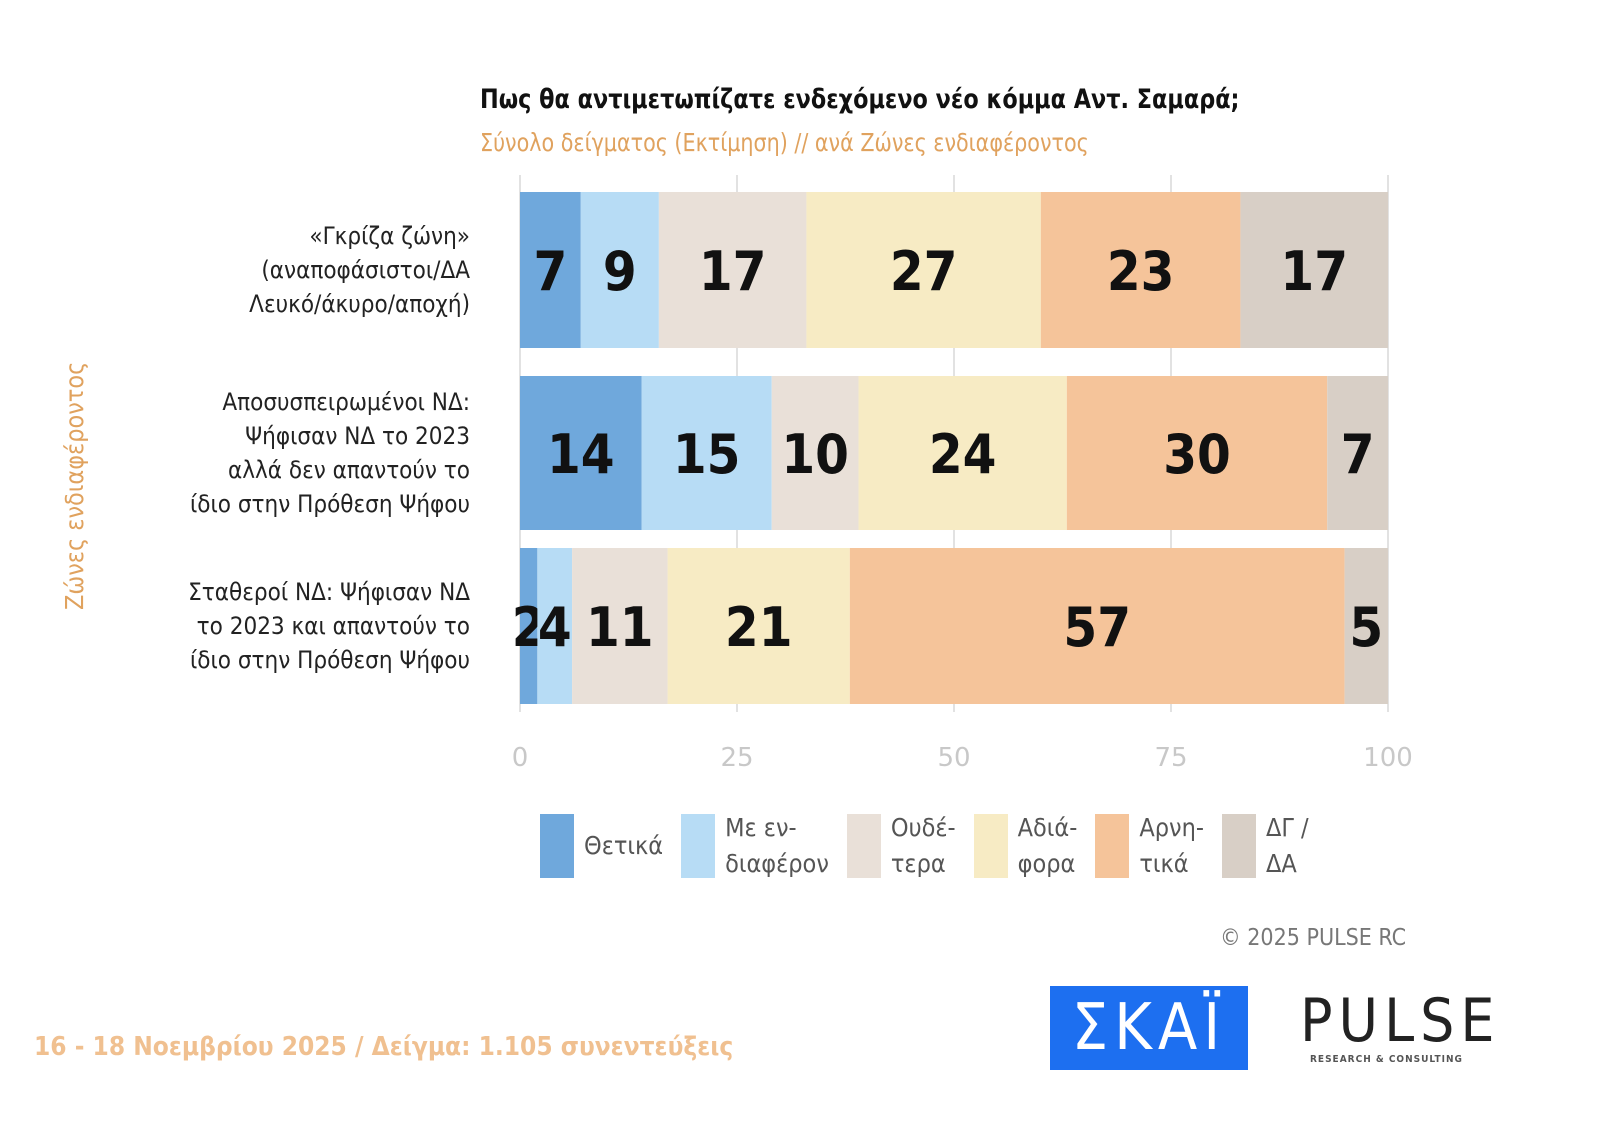 This screenshot has height=1127, width=1600. I want to click on legend-item: ΔΓ / ΔΑ, so click(1265, 846).